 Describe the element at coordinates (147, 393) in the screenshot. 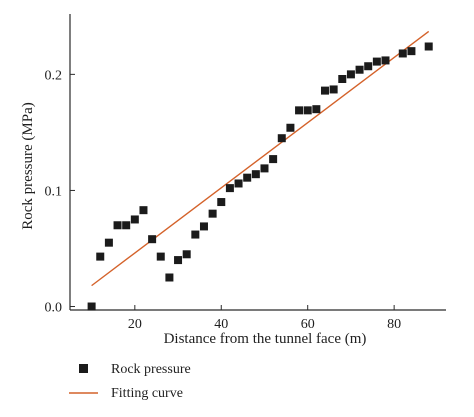

I see `legend-label-fitting-curve: Fitting curve` at that location.